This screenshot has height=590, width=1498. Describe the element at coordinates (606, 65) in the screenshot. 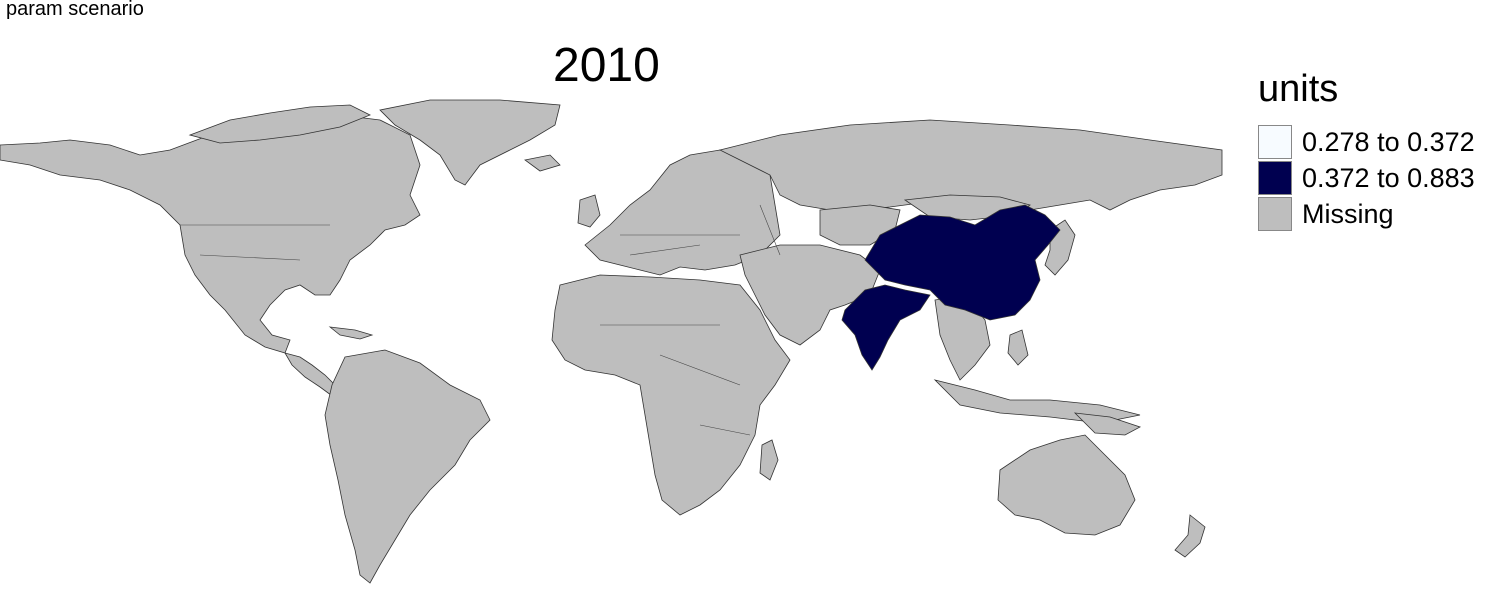

I see `map-title: 2010` at that location.